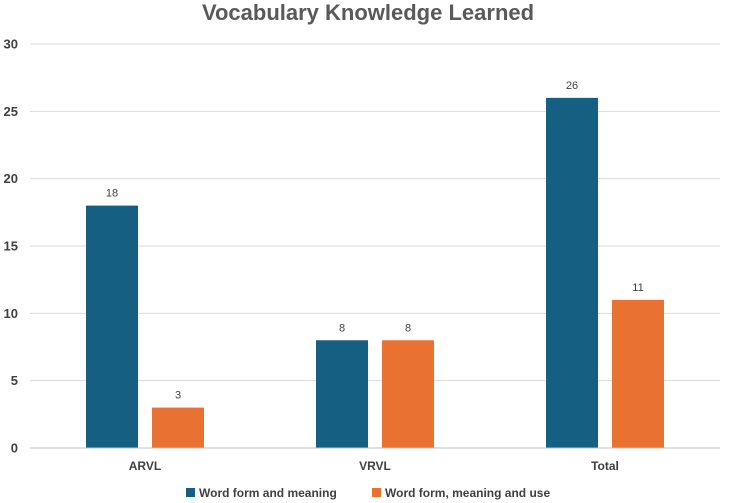 The height and width of the screenshot is (503, 733). Describe the element at coordinates (268, 493) in the screenshot. I see `legend-label: Word form and meaning` at that location.